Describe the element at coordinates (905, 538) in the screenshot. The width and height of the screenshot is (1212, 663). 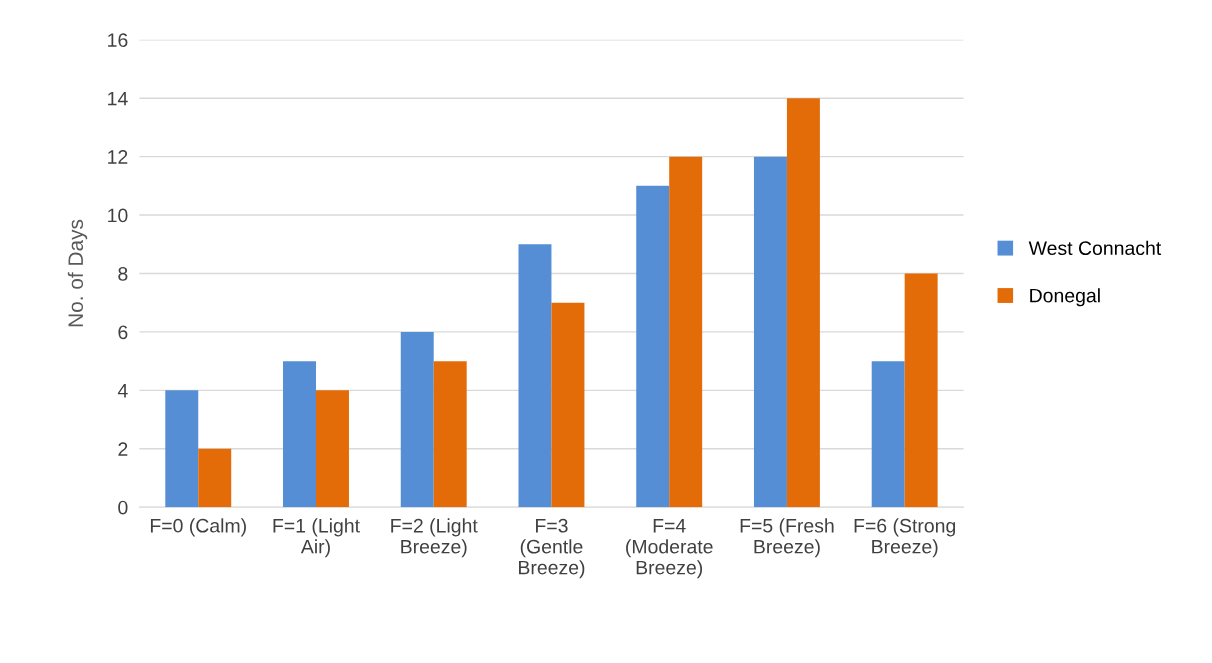
I see `x-tick-label: F=6 (Strong Breeze)` at that location.